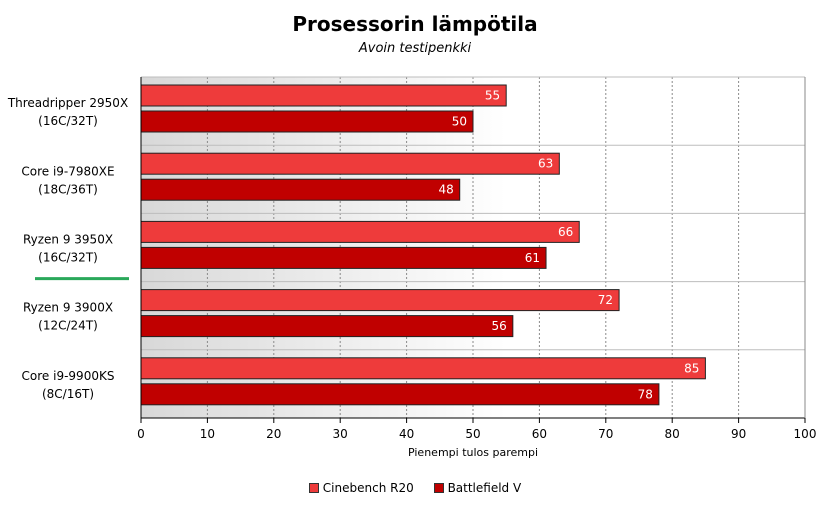 This screenshot has width=830, height=511. What do you see at coordinates (67, 103) in the screenshot?
I see `category-label: Threadripper 2950X` at bounding box center [67, 103].